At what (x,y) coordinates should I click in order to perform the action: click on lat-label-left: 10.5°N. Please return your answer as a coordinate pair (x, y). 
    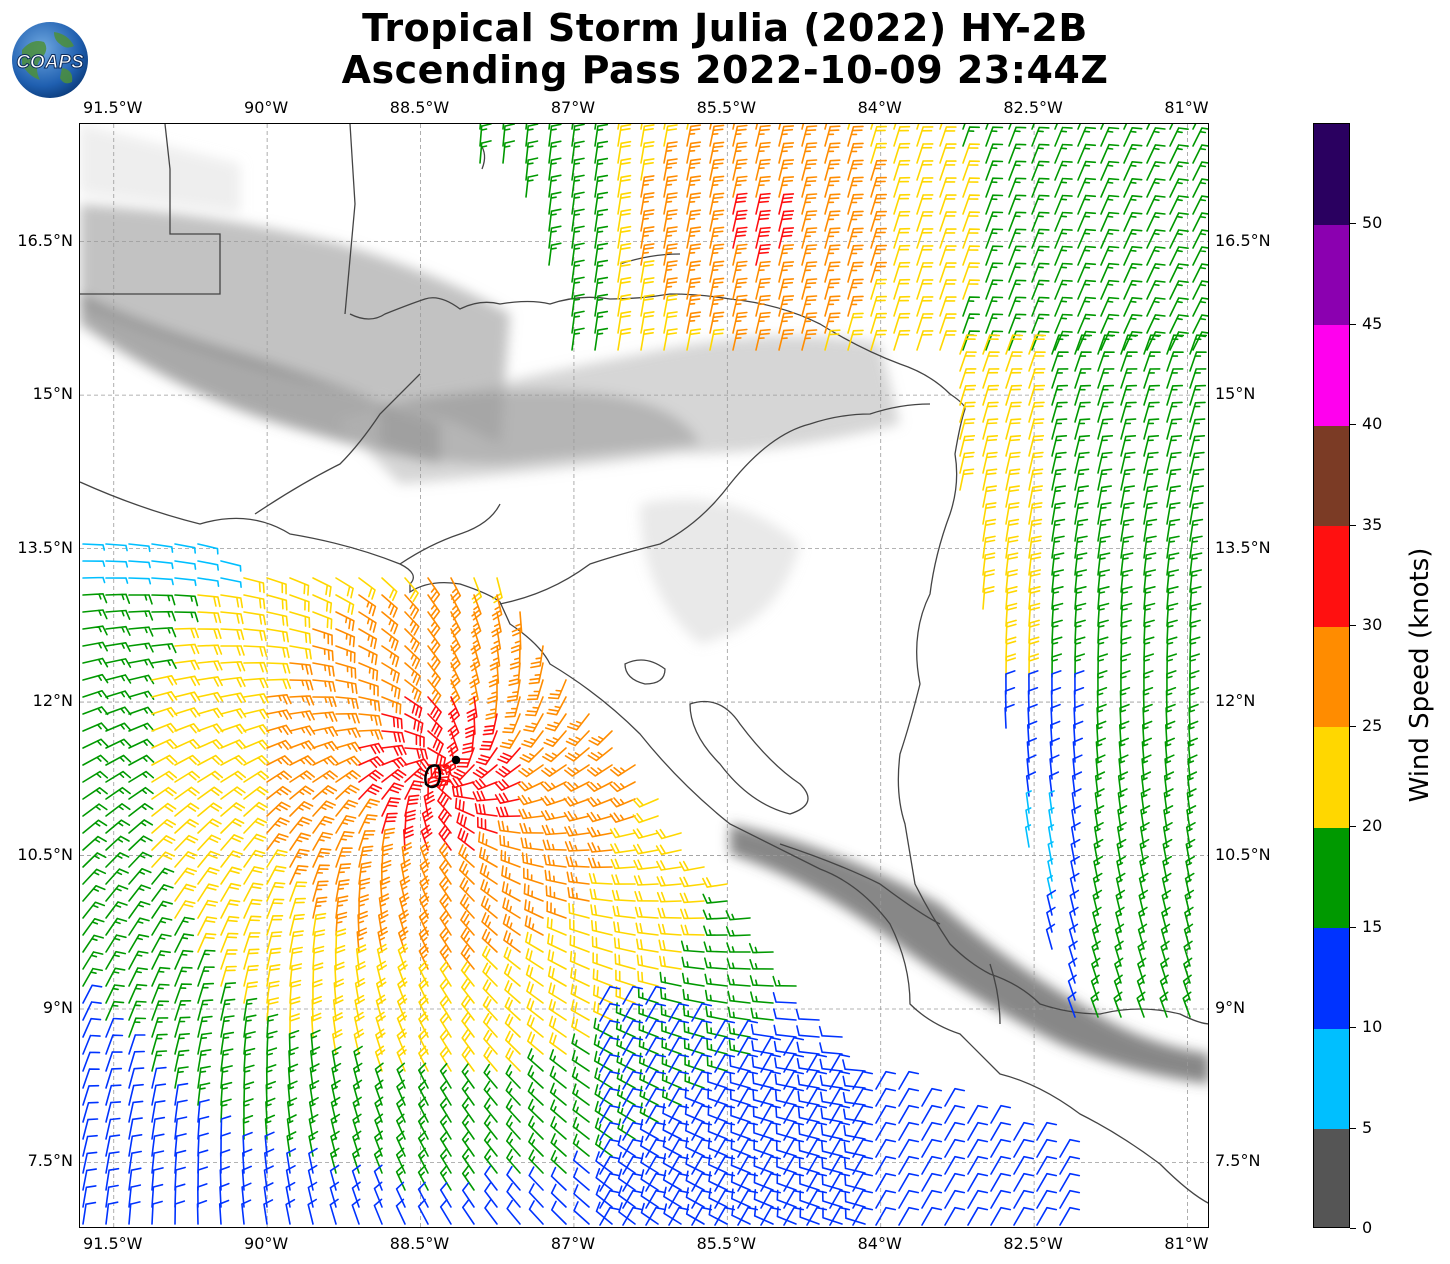
    Looking at the image, I should click on (45, 854).